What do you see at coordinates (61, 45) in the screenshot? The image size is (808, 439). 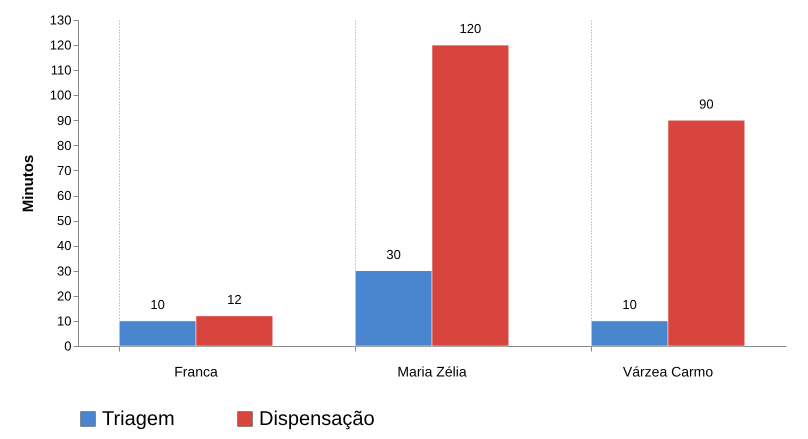 I see `y-tick-label: 120` at bounding box center [61, 45].